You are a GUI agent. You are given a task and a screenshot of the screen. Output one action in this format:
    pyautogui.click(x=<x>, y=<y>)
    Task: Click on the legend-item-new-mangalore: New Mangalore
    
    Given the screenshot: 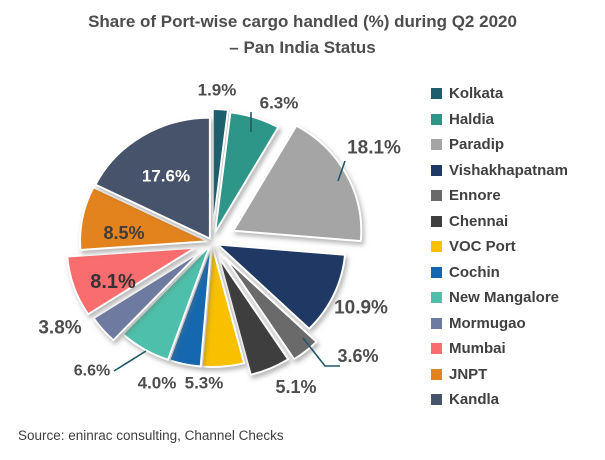 What is the action you would take?
    pyautogui.click(x=499, y=298)
    